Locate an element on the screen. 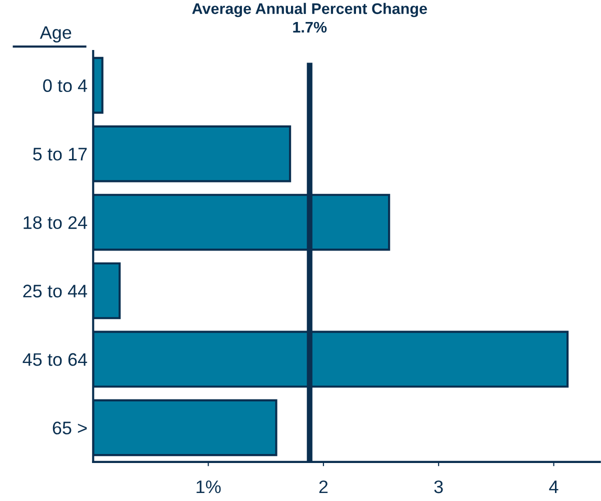 Image resolution: width=601 pixels, height=501 pixels. x-tick-label: 2 is located at coordinates (323, 487).